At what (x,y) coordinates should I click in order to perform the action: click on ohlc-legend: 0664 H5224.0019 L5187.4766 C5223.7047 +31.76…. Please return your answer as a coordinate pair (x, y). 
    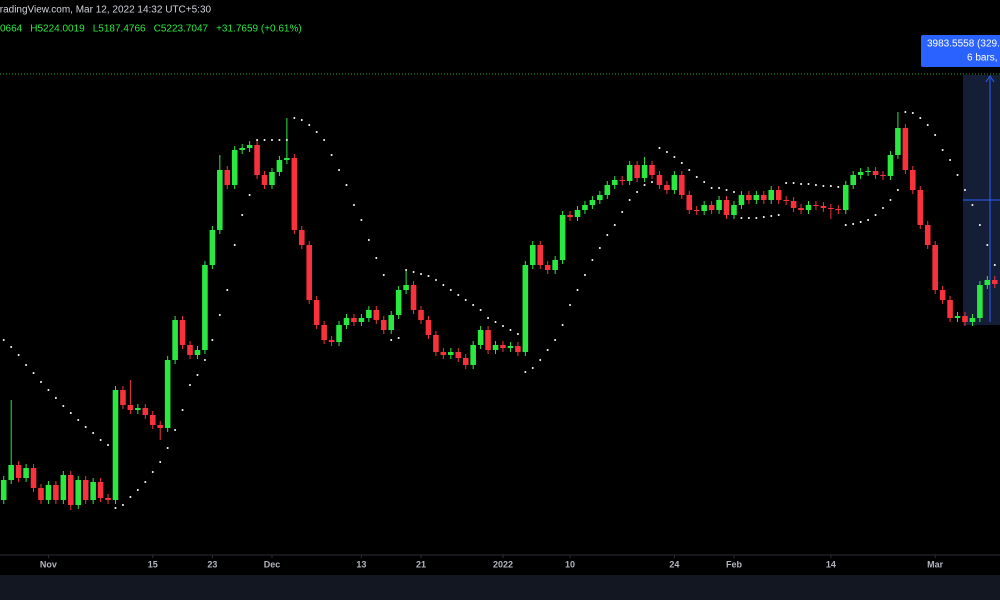
    Looking at the image, I should click on (151, 29).